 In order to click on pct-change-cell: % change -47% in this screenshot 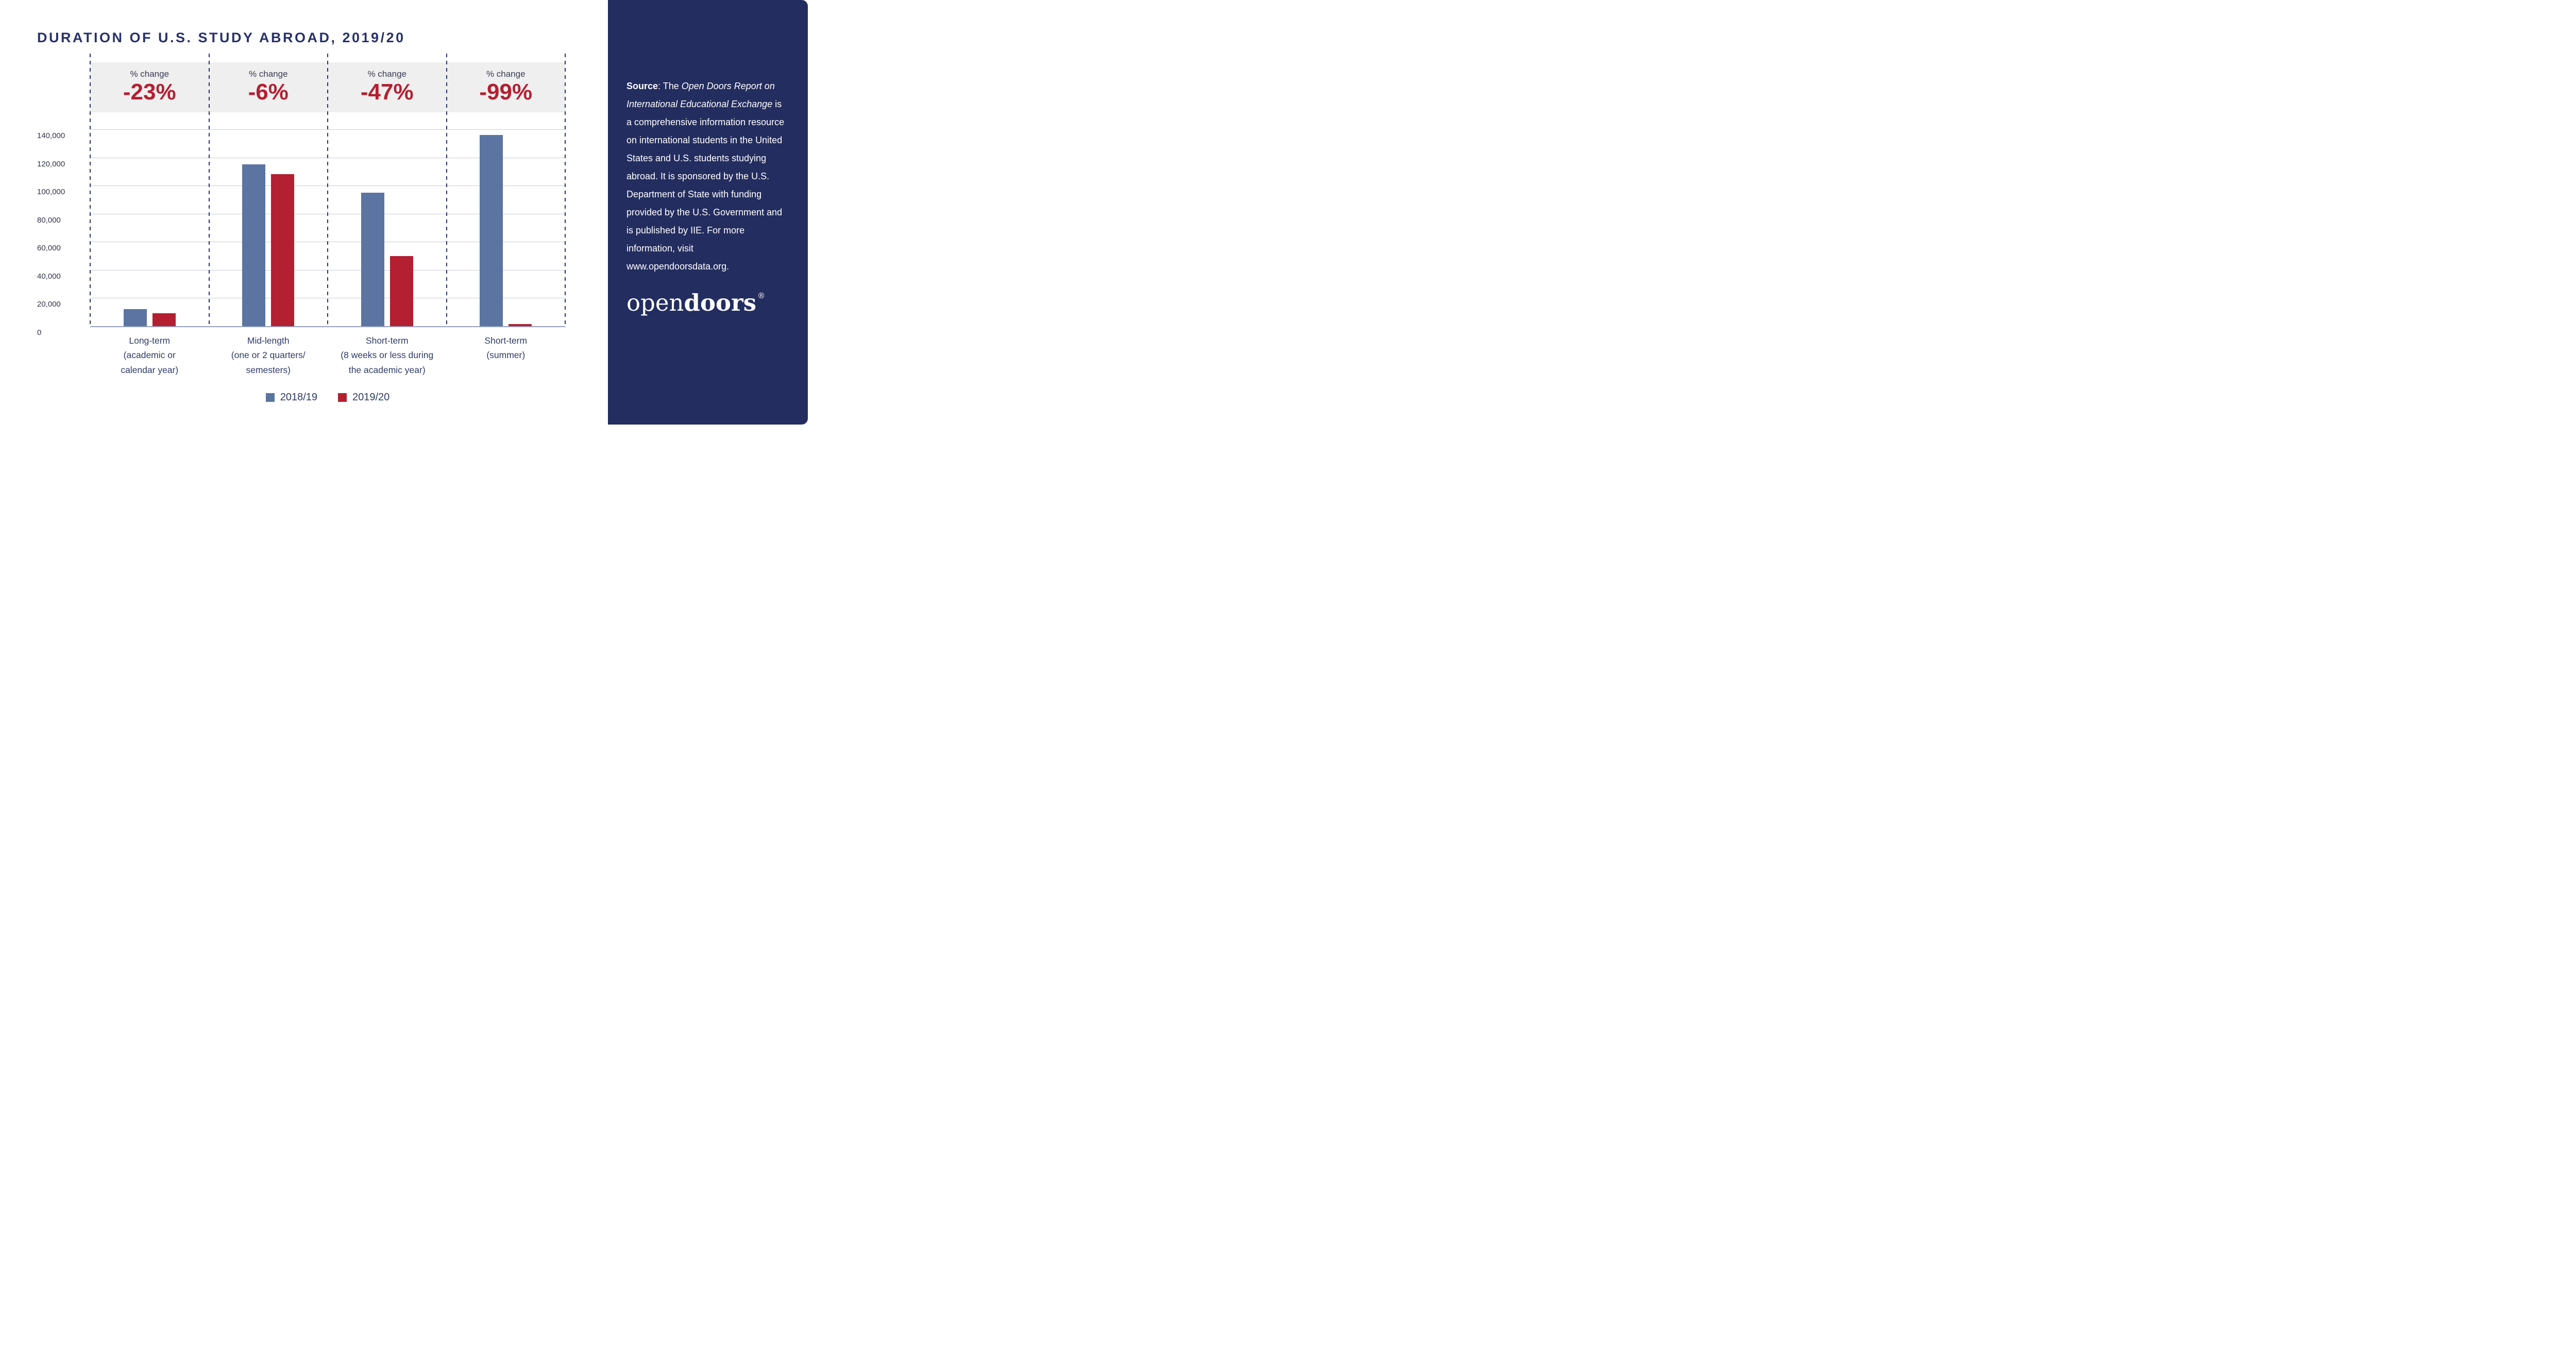, I will do `click(388, 87)`.